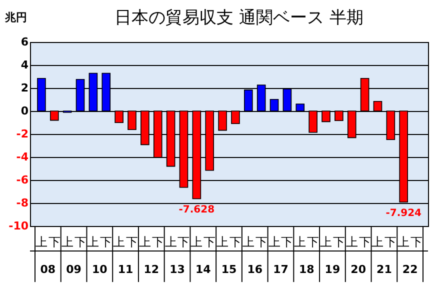 Image resolution: width=435 pixels, height=283 pixels. What do you see at coordinates (280, 269) in the screenshot?
I see `text: 17` at bounding box center [280, 269].